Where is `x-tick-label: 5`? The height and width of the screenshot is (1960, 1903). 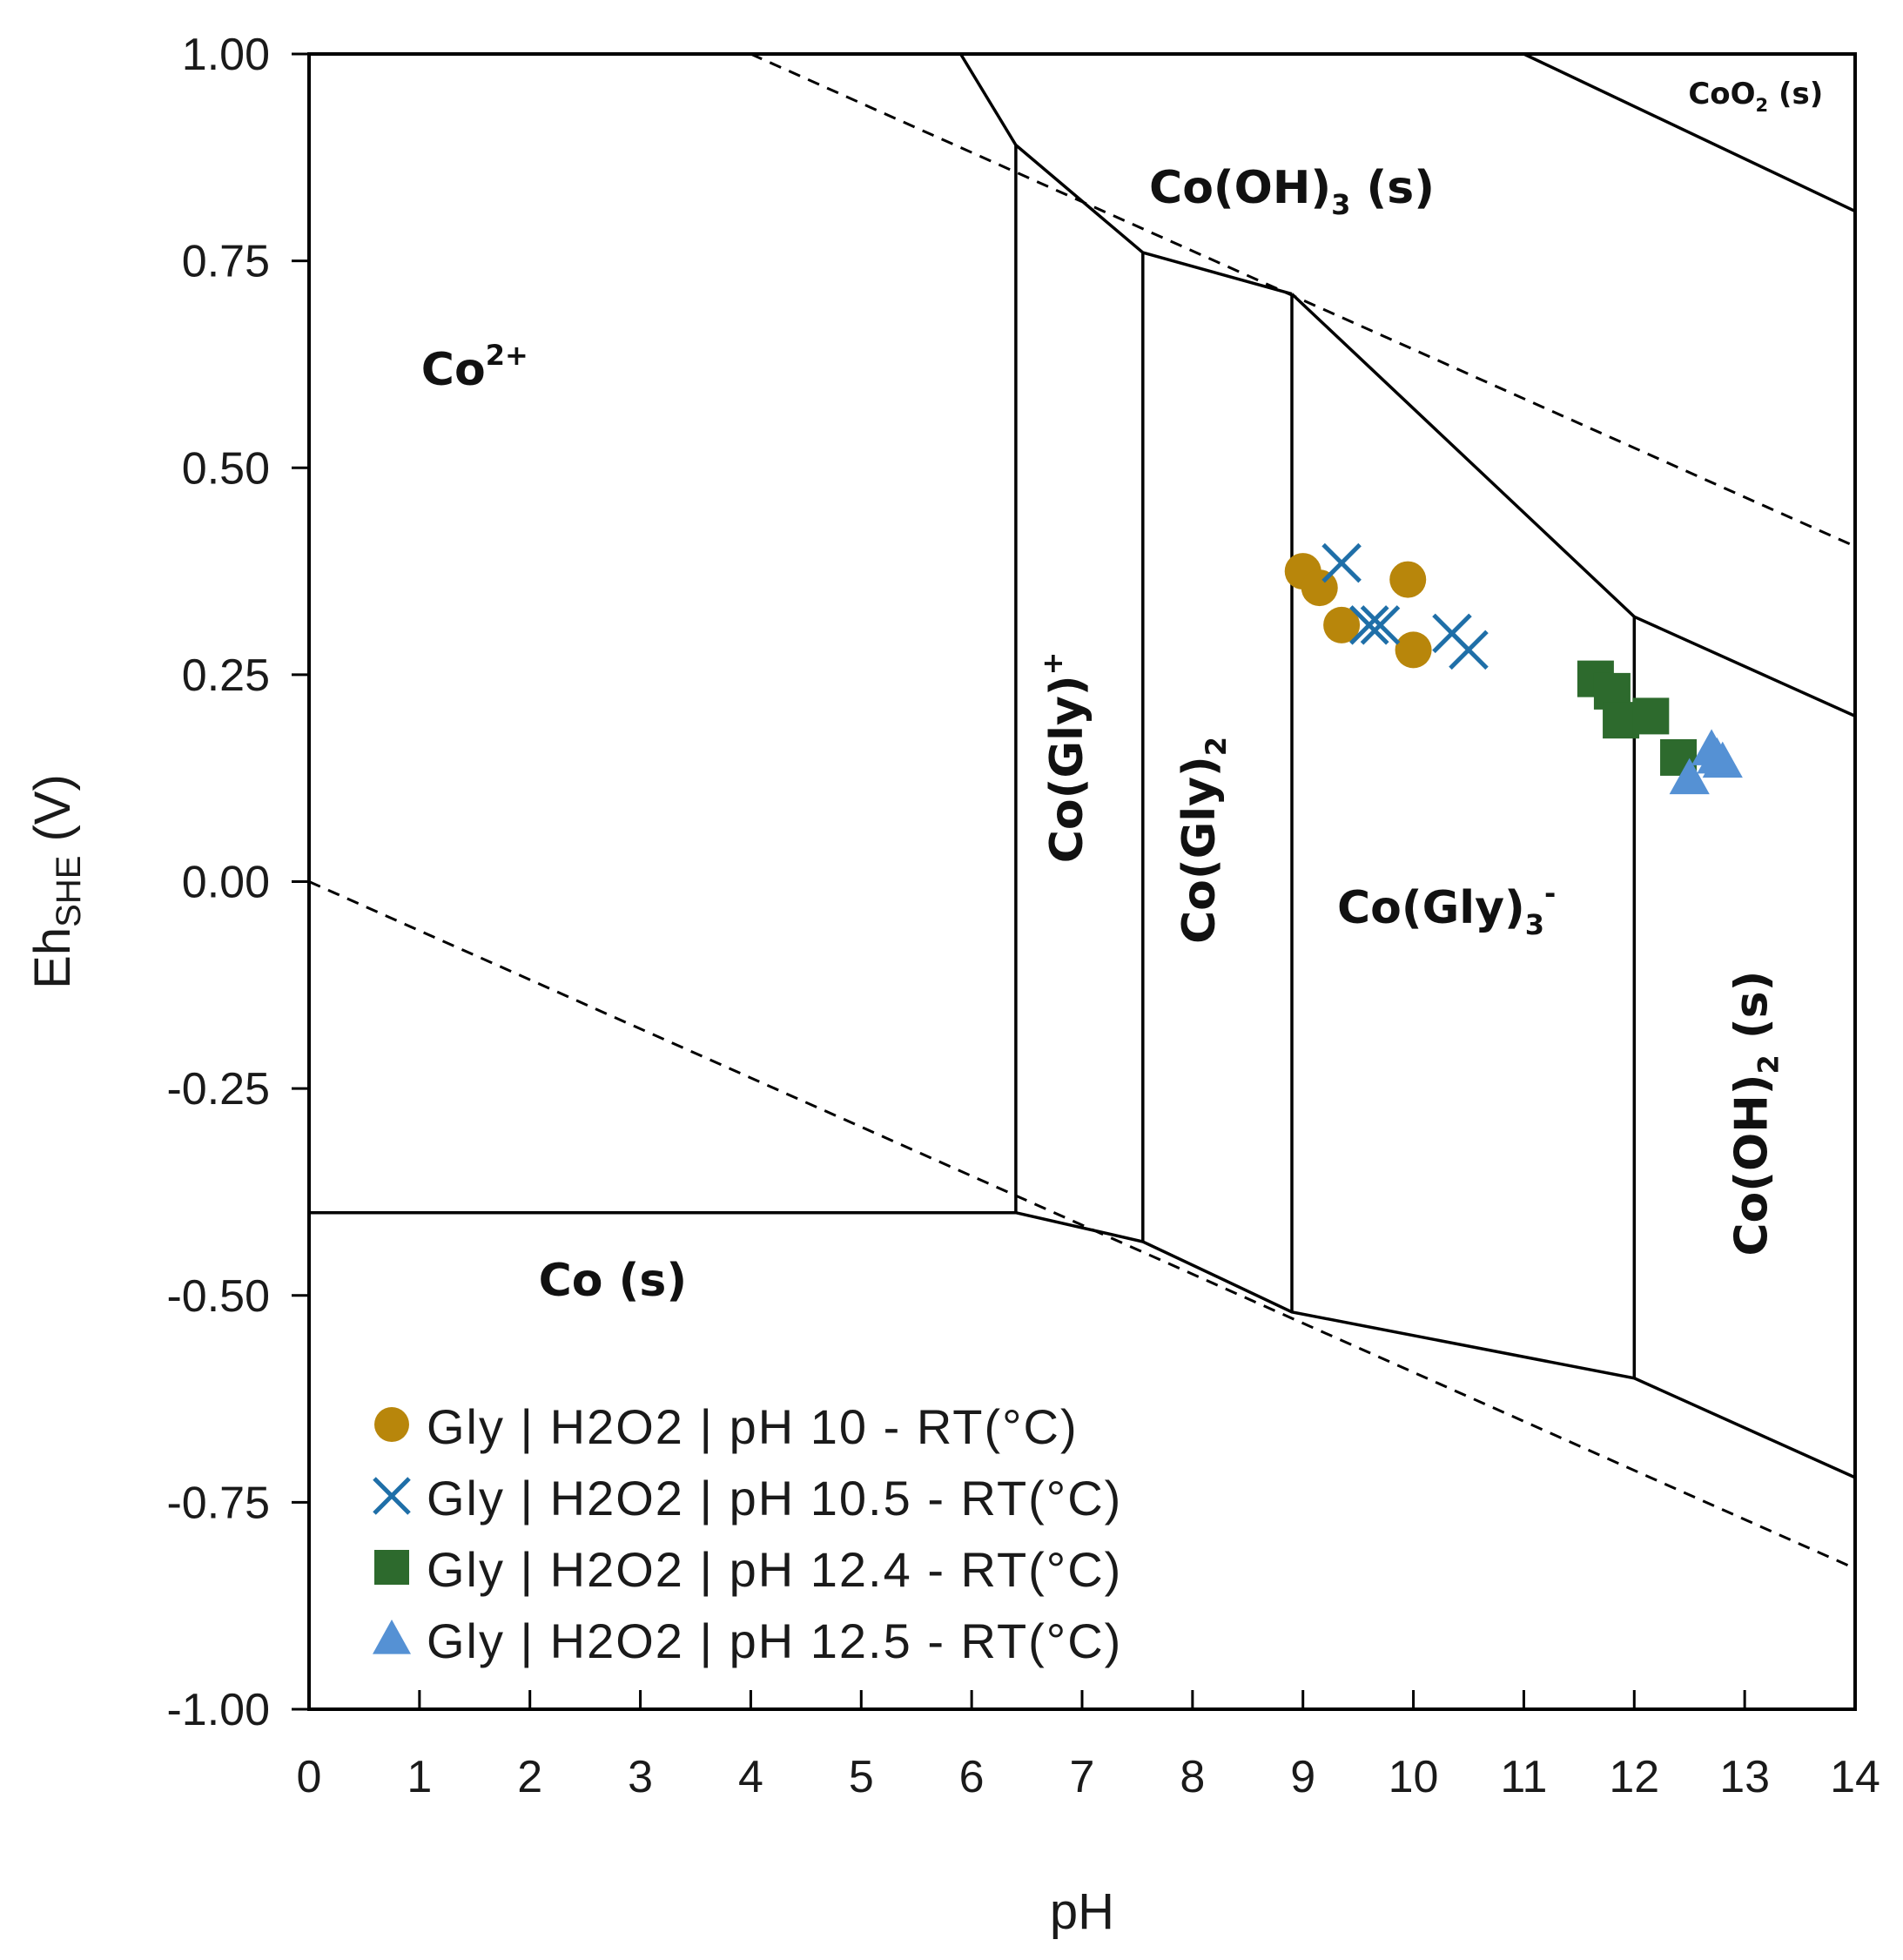
x-tick-label: 5 is located at coordinates (861, 1777).